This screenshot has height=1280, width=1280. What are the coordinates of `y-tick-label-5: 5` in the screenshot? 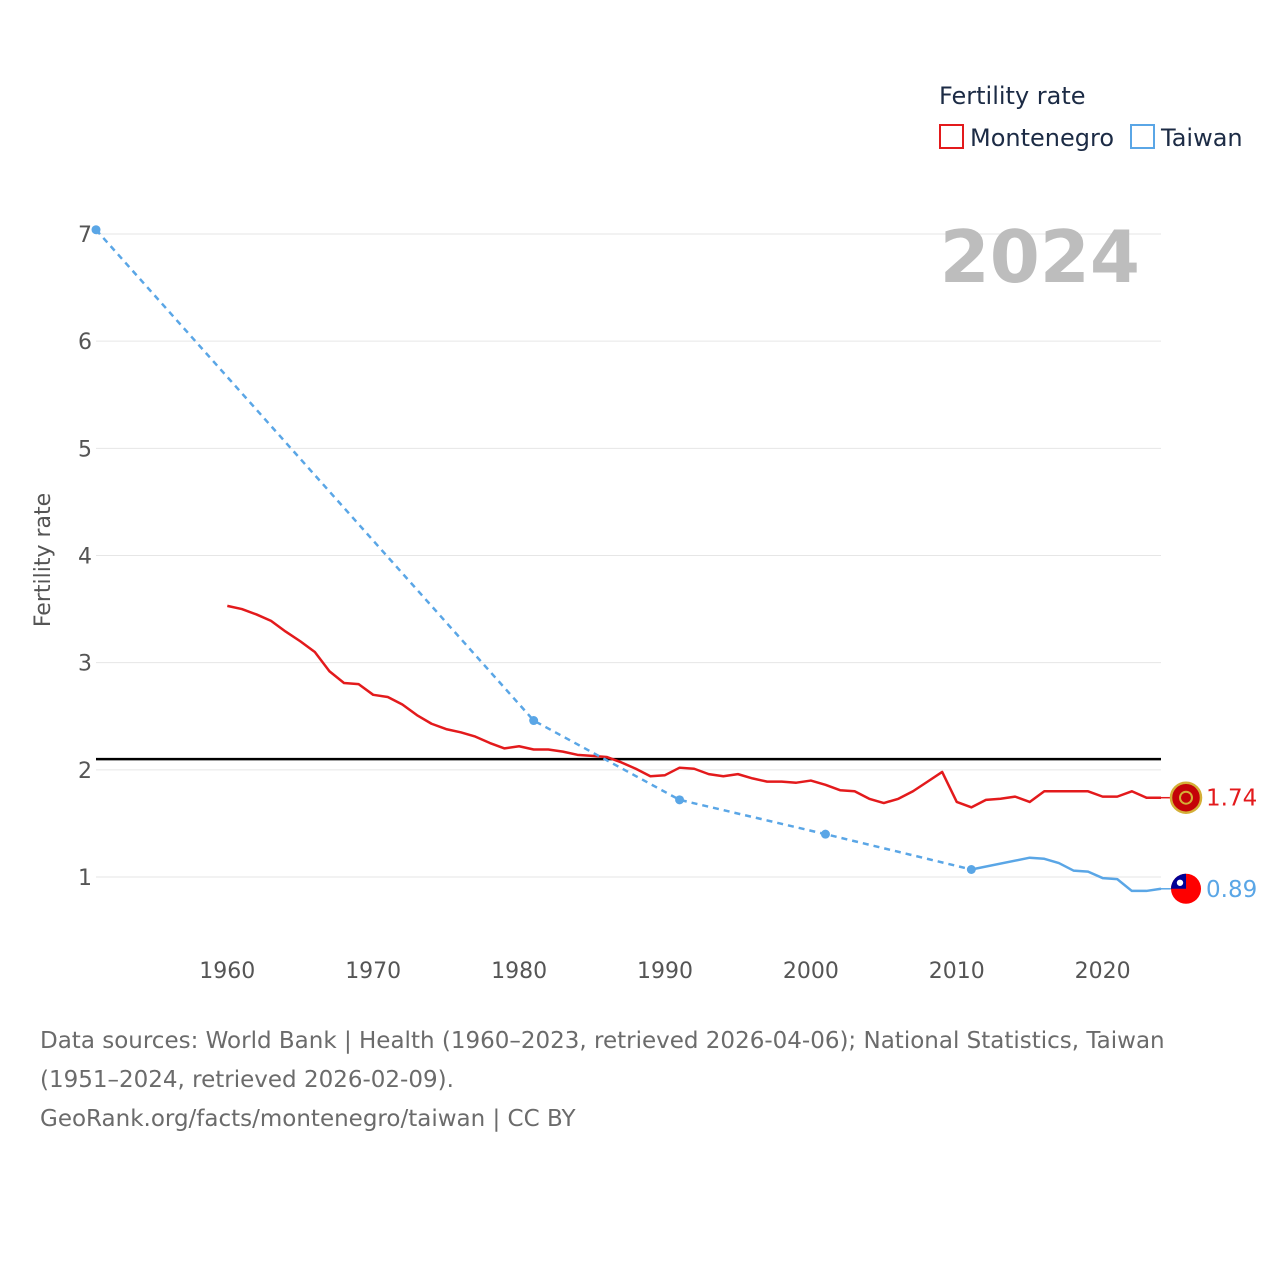 It's located at (85, 449).